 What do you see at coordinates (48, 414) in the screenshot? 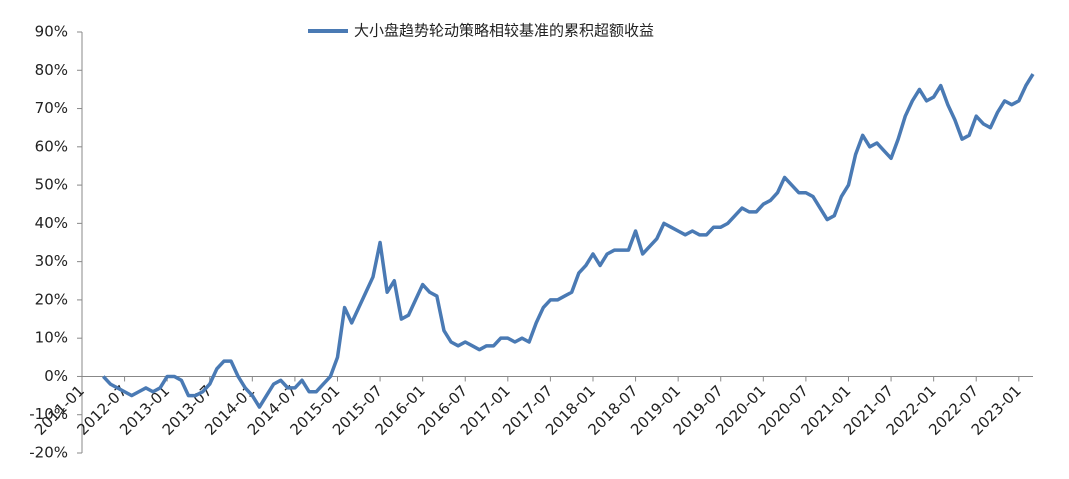
I see `y-tick-label: -10%` at bounding box center [48, 414].